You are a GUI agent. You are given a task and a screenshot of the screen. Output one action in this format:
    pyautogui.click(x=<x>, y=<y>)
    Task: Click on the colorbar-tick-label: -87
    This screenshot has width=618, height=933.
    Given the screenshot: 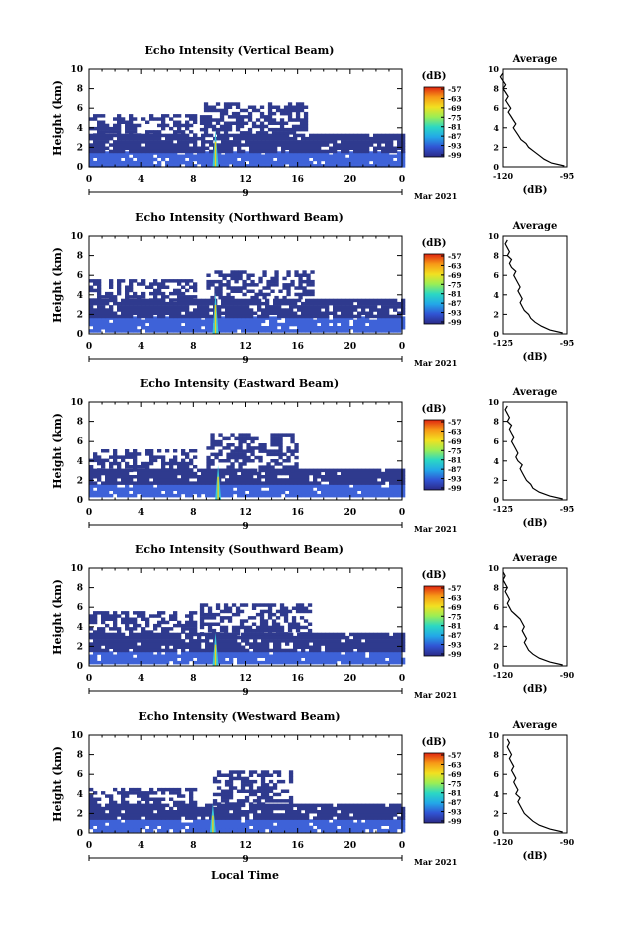 What is the action you would take?
    pyautogui.click(x=455, y=136)
    